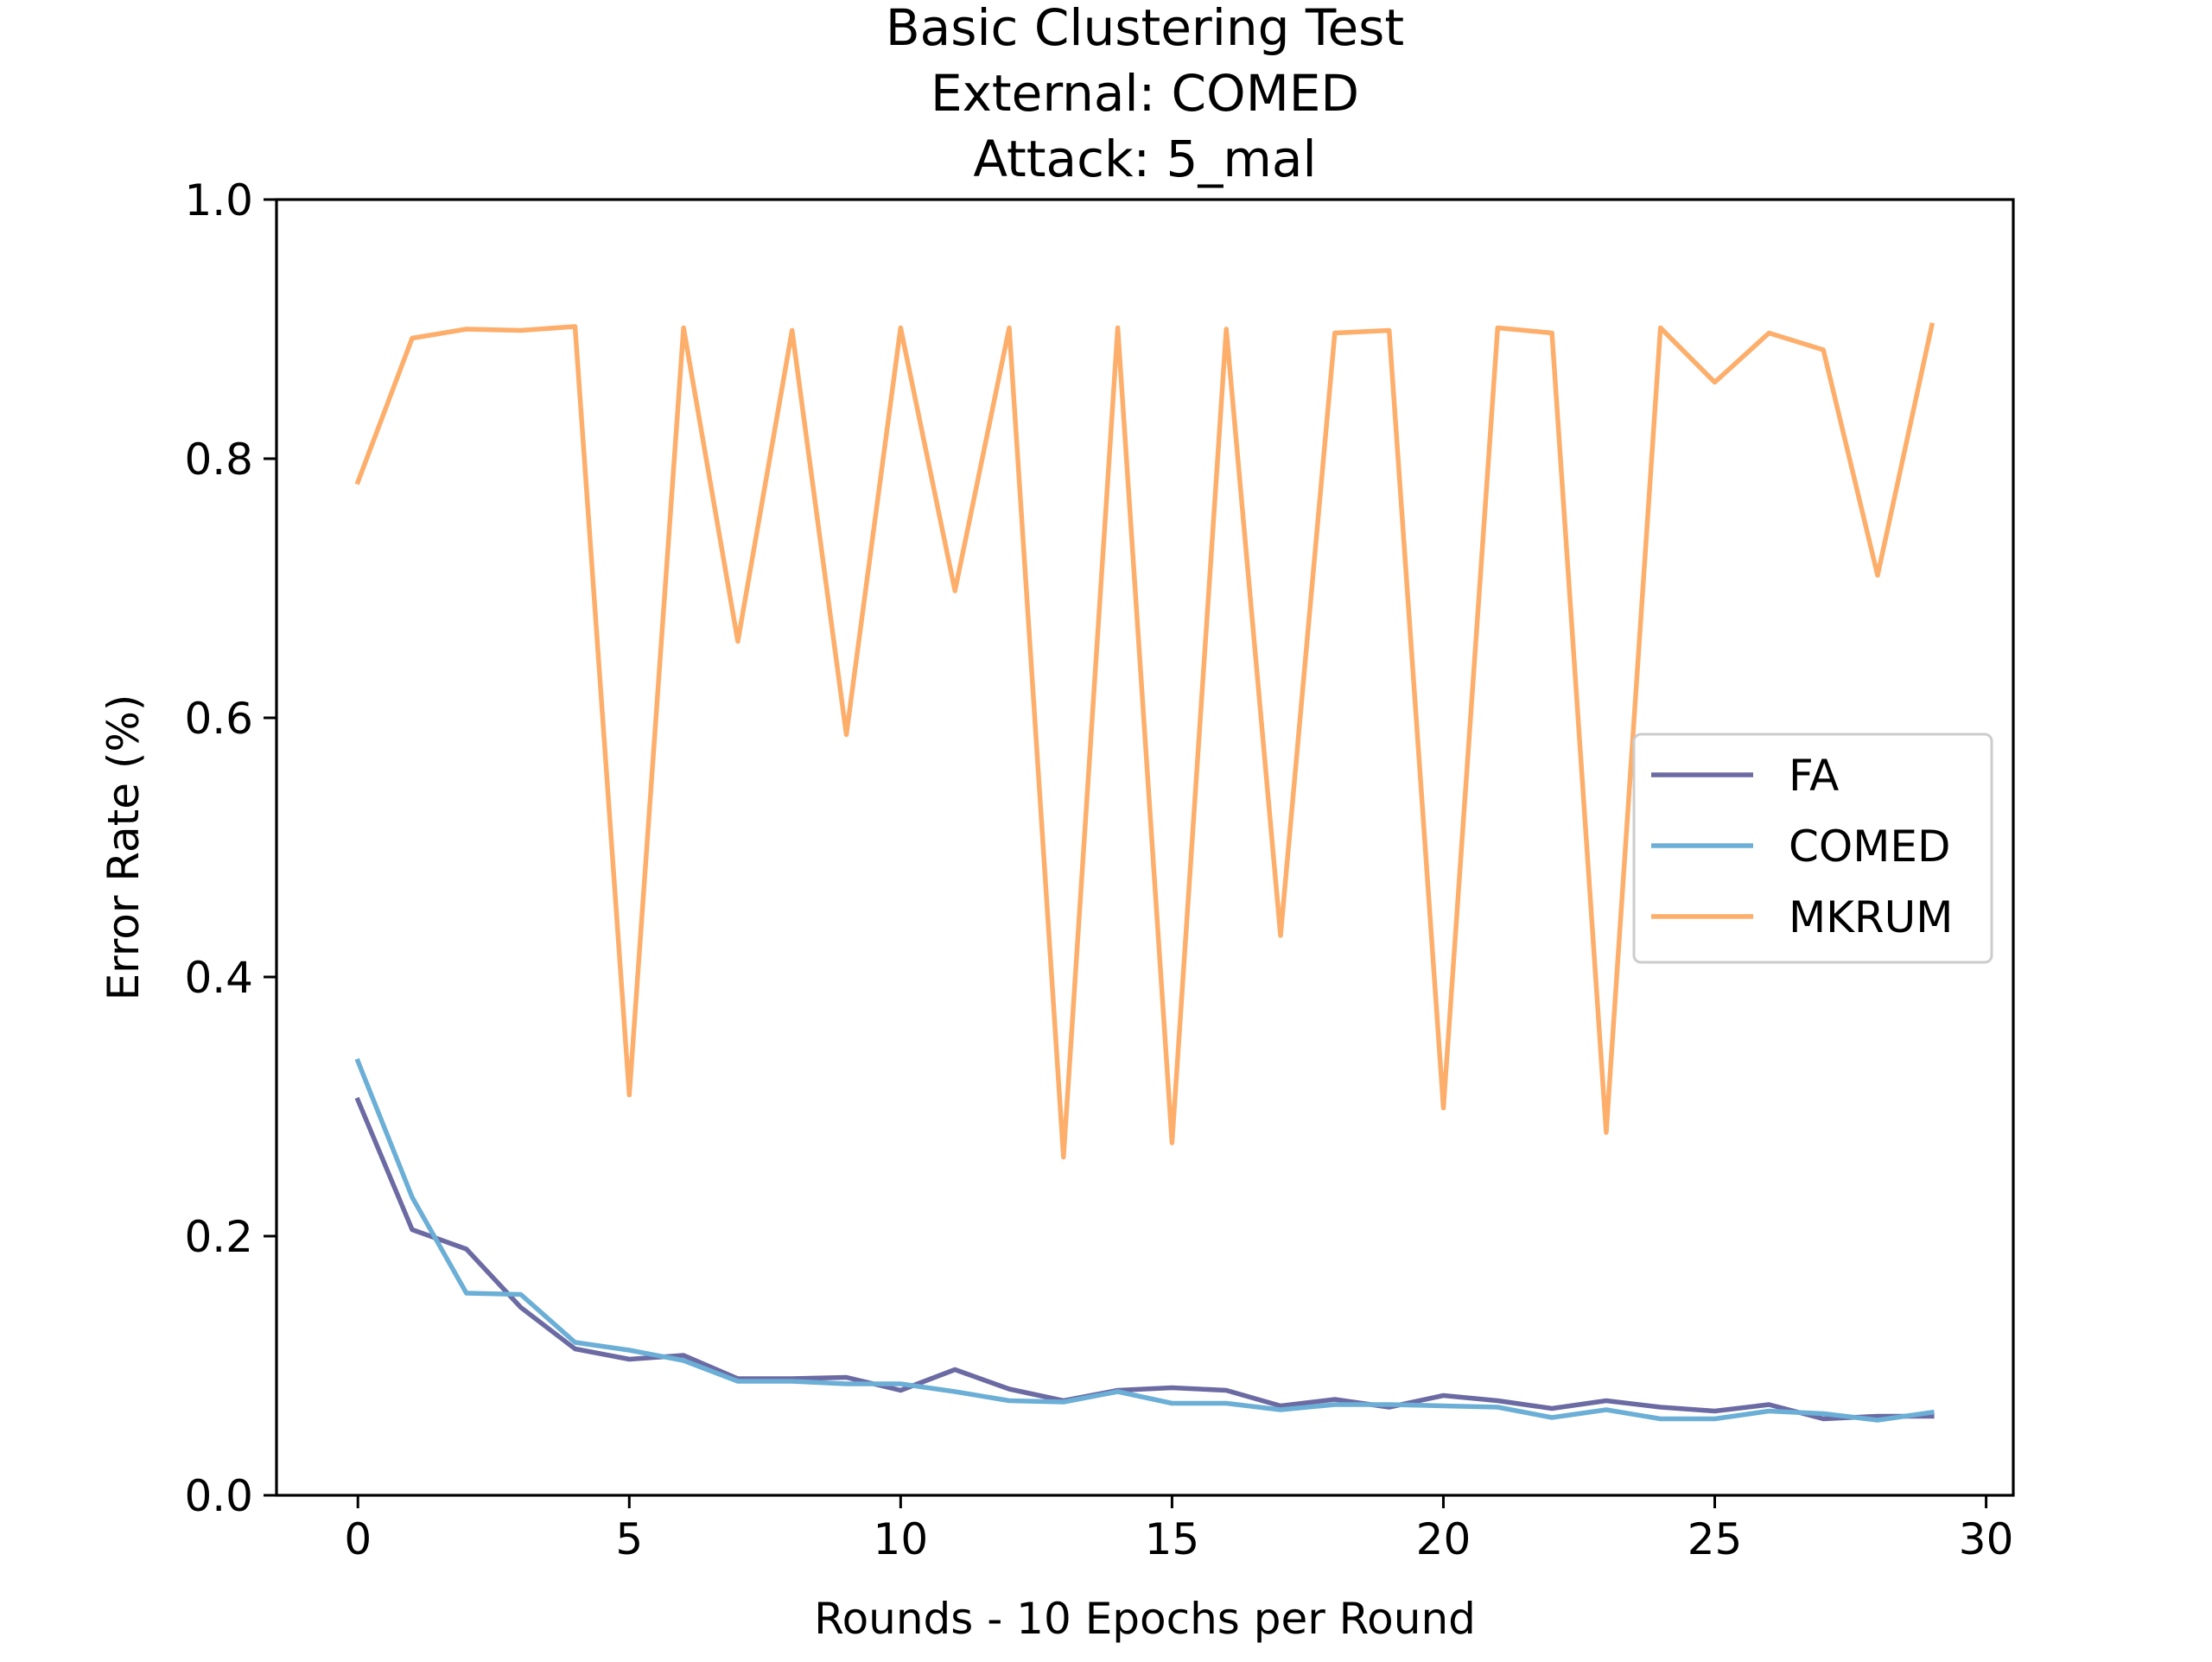 This screenshot has height=1662, width=2212. What do you see at coordinates (218, 460) in the screenshot?
I see `y-tick-label: 0.8` at bounding box center [218, 460].